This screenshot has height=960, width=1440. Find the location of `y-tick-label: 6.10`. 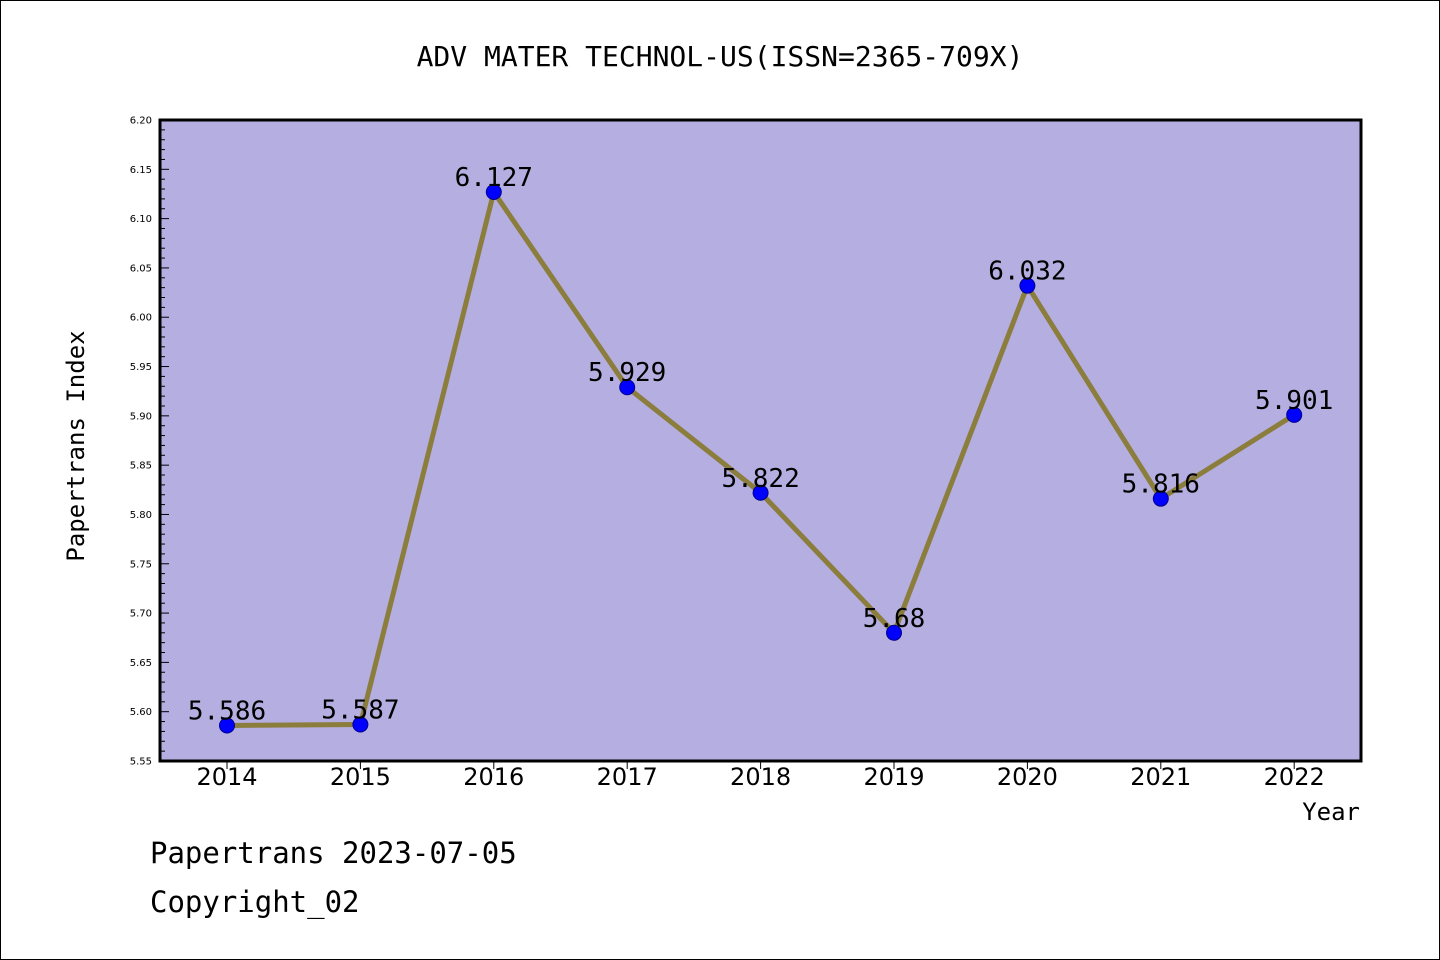

y-tick-label: 6.10 is located at coordinates (141, 219).